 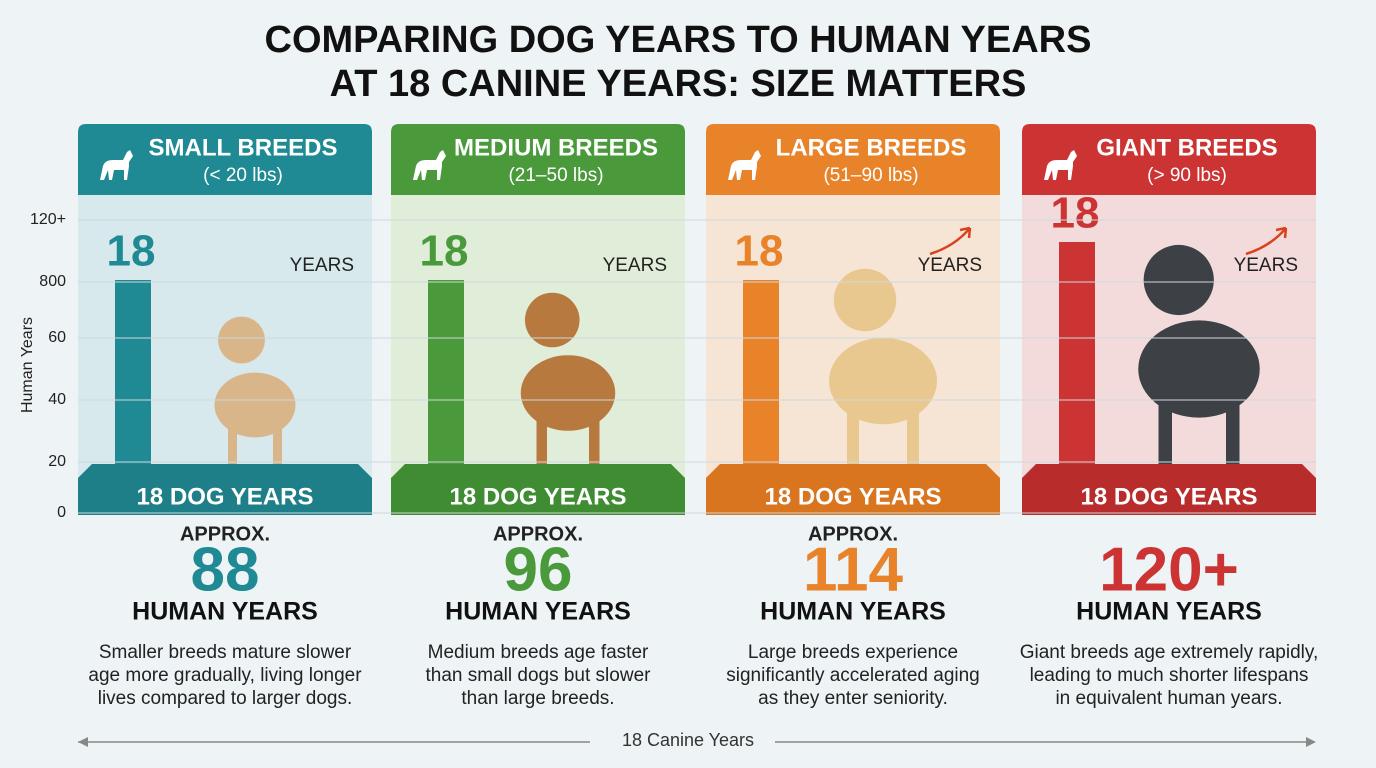 What do you see at coordinates (225, 569) in the screenshot?
I see `human-years-value: 88` at bounding box center [225, 569].